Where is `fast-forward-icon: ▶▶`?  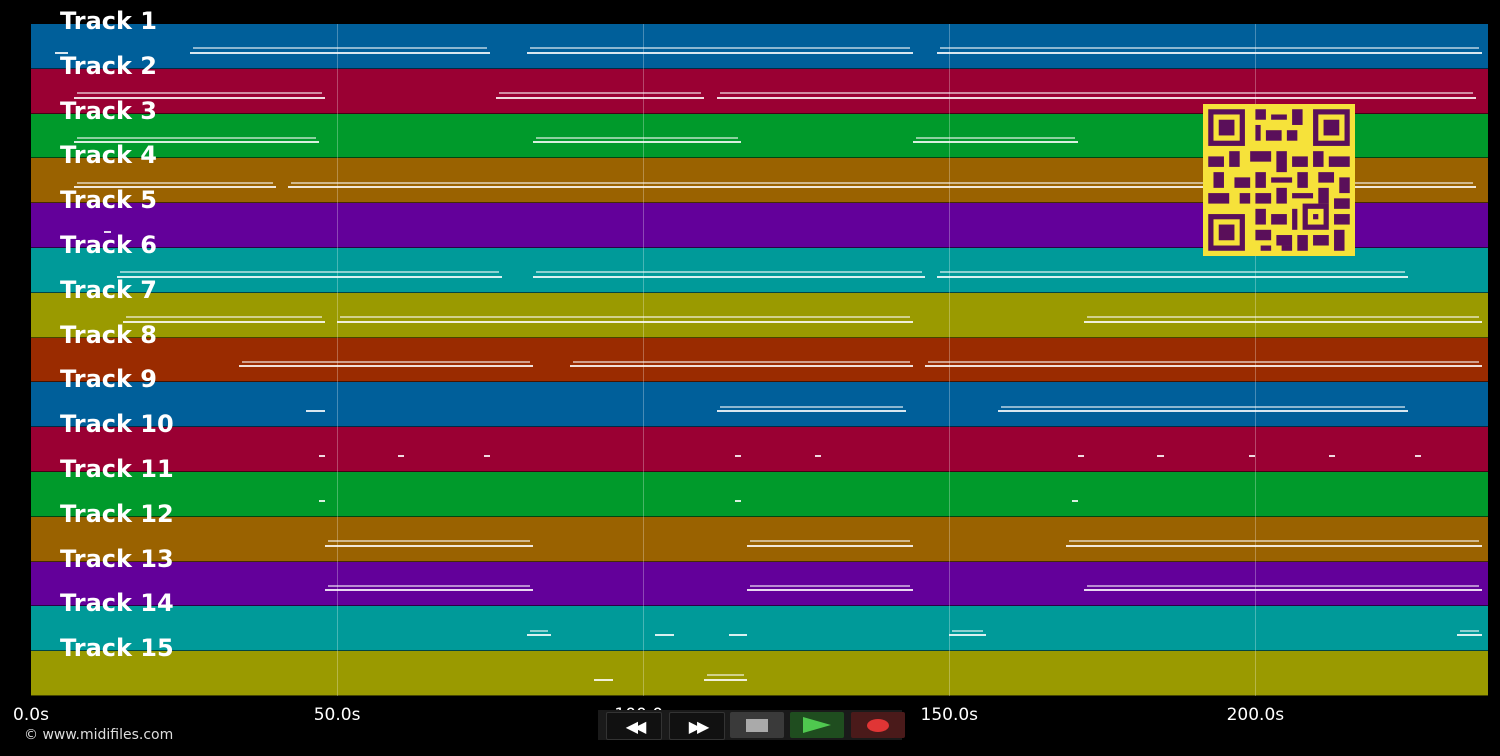 fast-forward-icon: ▶▶ is located at coordinates (699, 726).